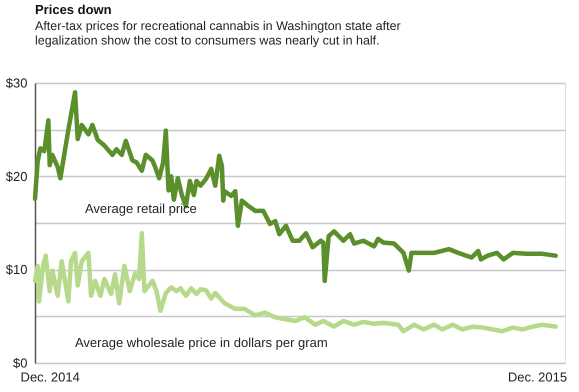 The height and width of the screenshot is (392, 579). Describe the element at coordinates (201, 342) in the screenshot. I see `series-label: Average wholesale price in dollars per gram` at that location.